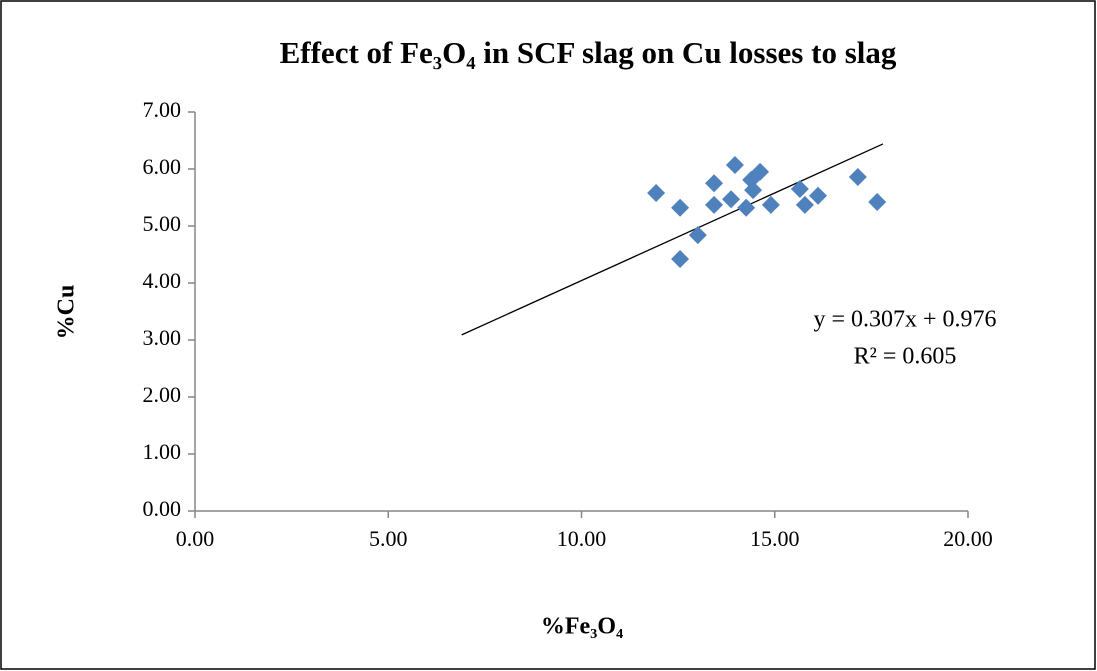 Image resolution: width=1097 pixels, height=671 pixels. I want to click on trendline, so click(672, 239).